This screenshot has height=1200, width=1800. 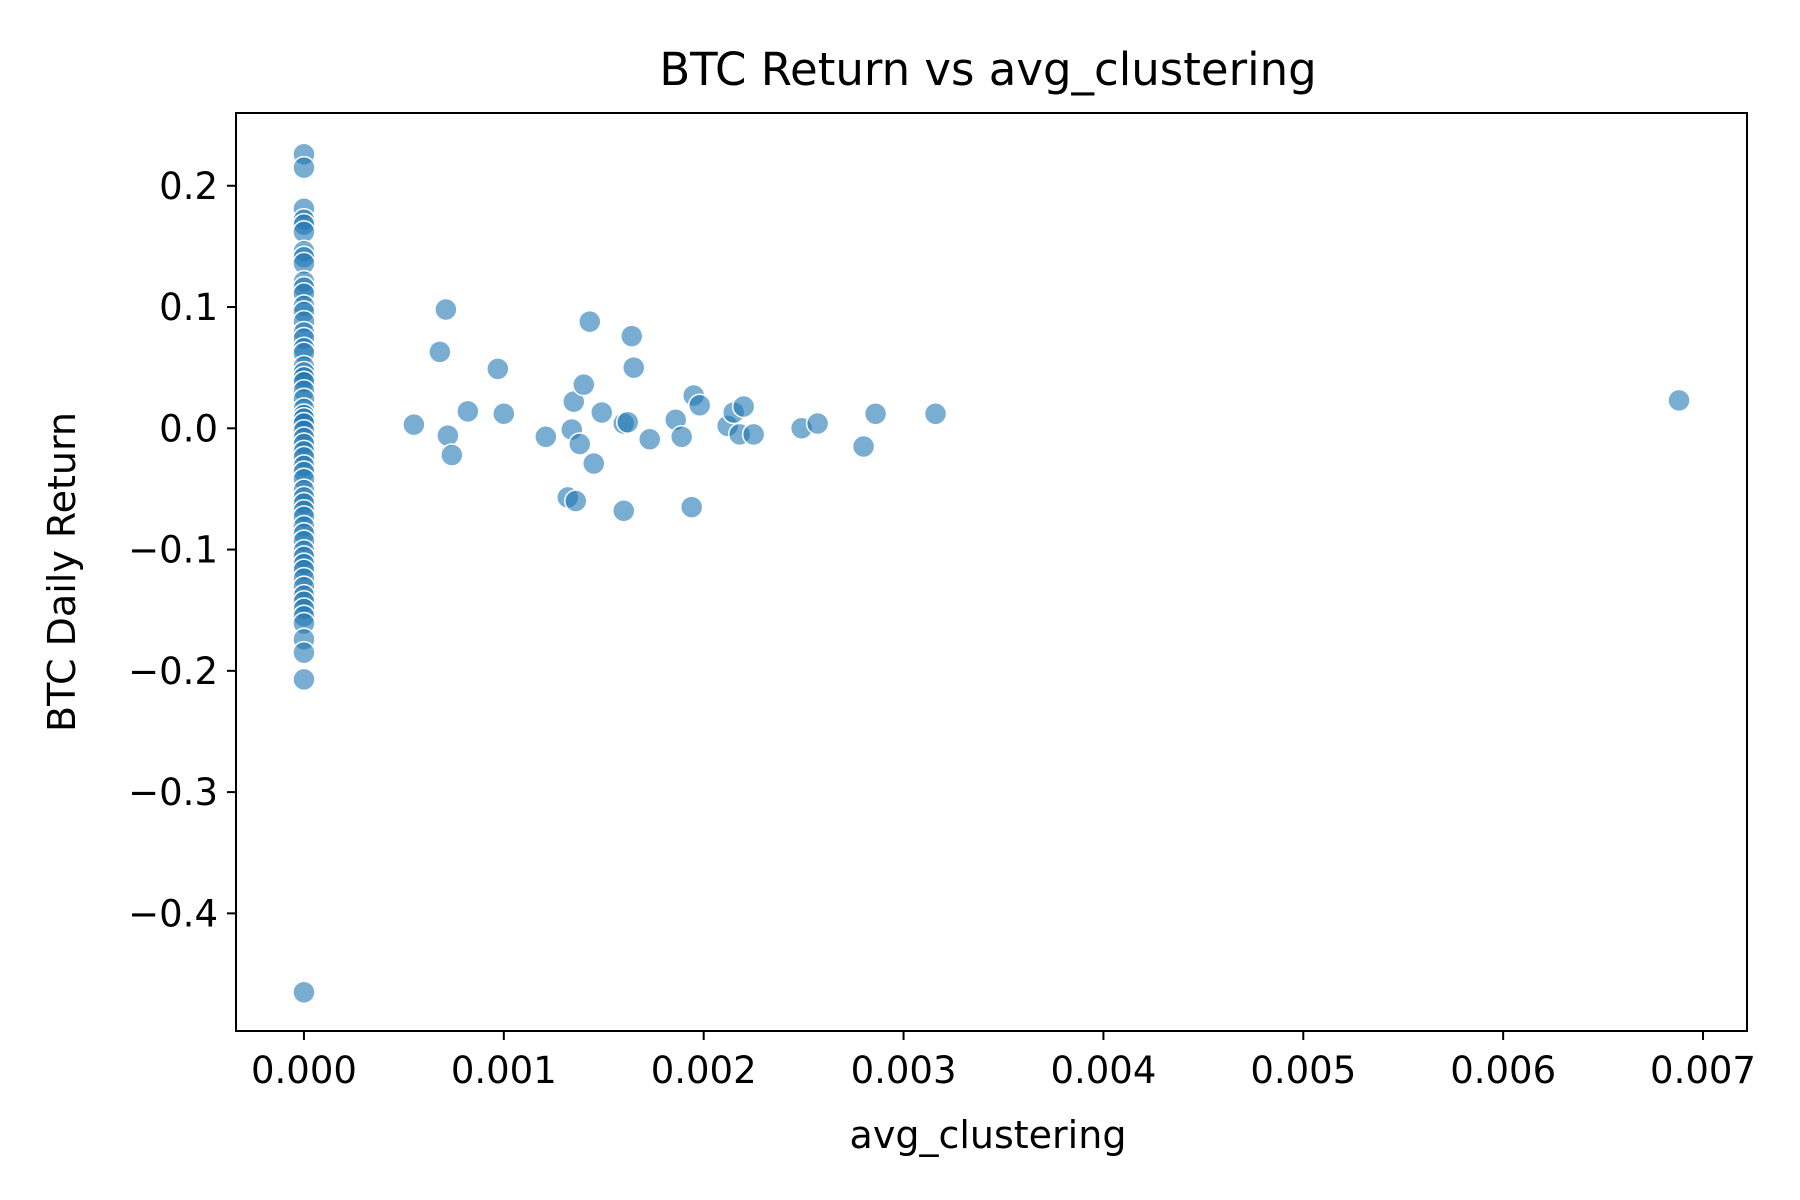 I want to click on chart-title: BTC Return vs avg_clustering, so click(x=987, y=69).